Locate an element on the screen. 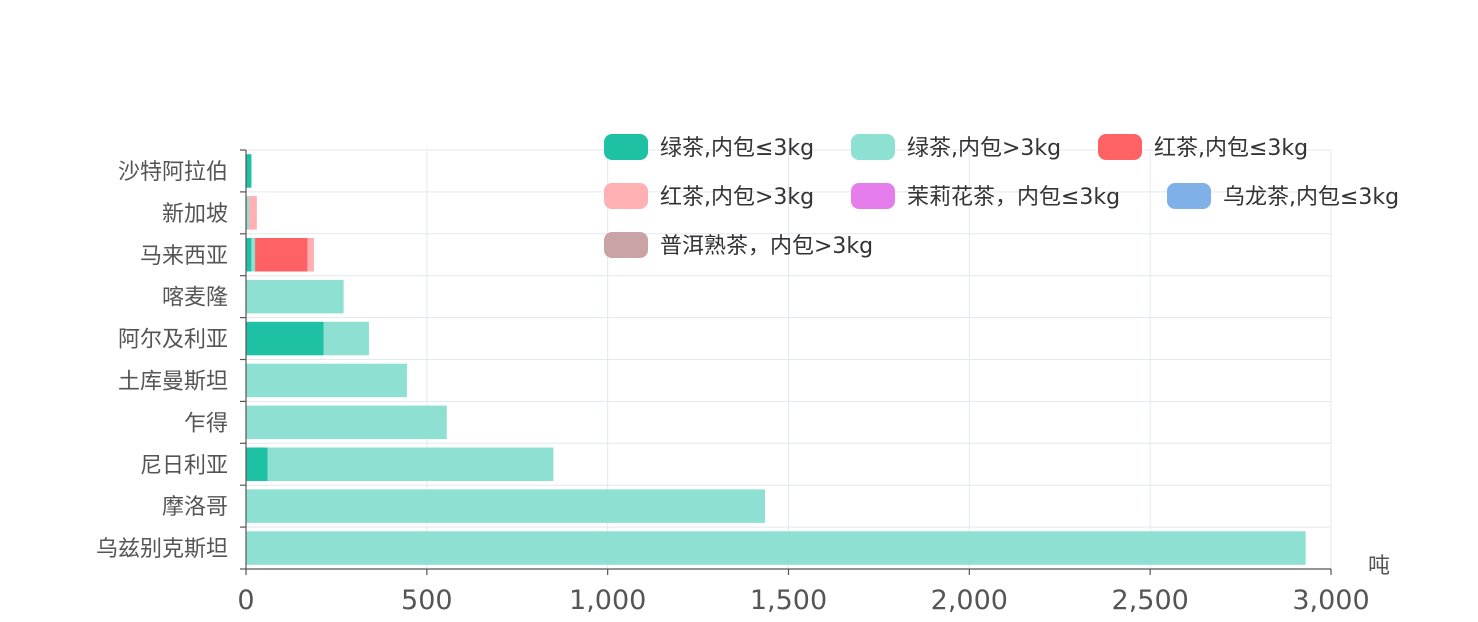 This screenshot has height=622, width=1478. legend-item: 普洱熟茶，内包>3kg is located at coordinates (738, 245).